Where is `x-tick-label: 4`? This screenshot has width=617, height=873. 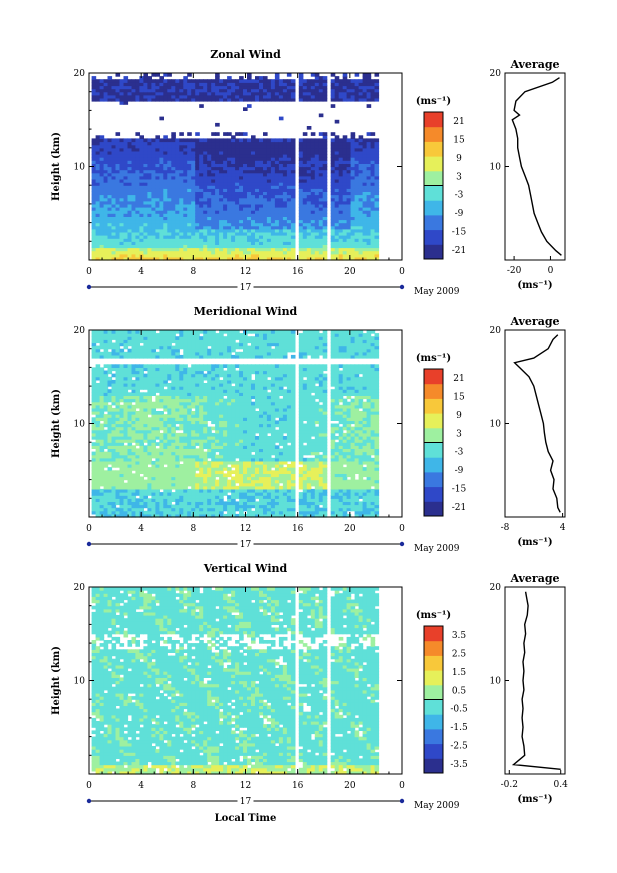 x-tick-label: 4 is located at coordinates (141, 272).